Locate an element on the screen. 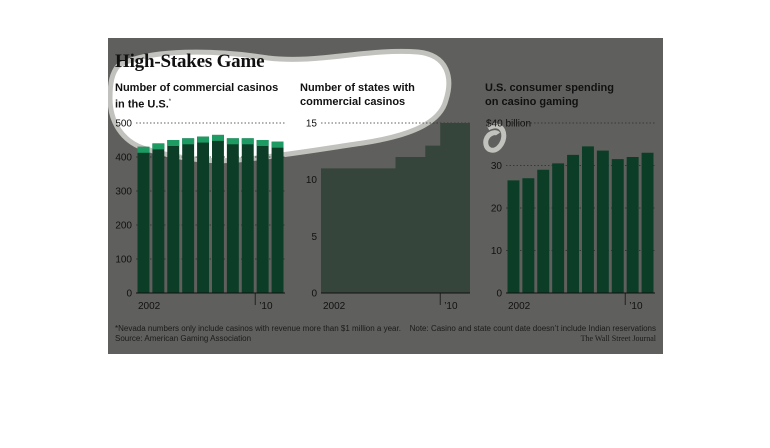 Image resolution: width=770 pixels, height=448 pixels. spending-bar-chart: 0 10 20 30 $40 billion 2002 ’10 is located at coordinates (570, 215).